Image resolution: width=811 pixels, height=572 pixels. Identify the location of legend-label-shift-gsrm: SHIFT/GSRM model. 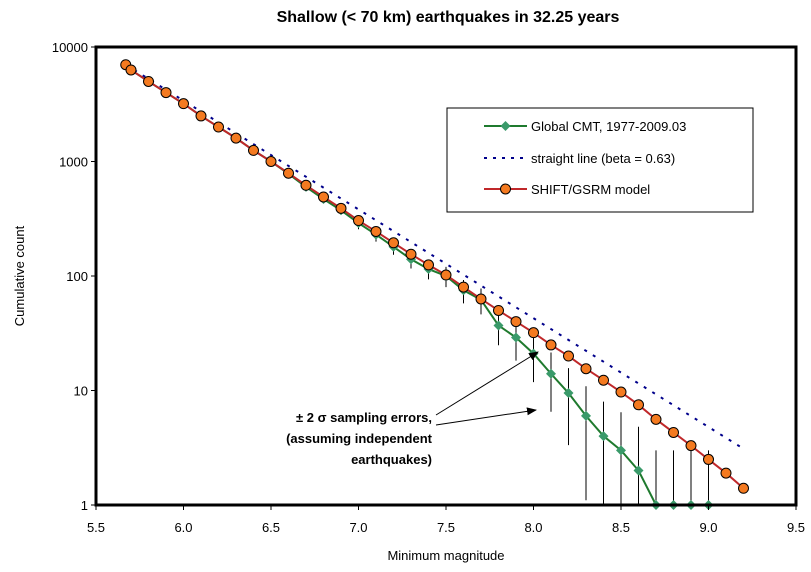
(590, 189).